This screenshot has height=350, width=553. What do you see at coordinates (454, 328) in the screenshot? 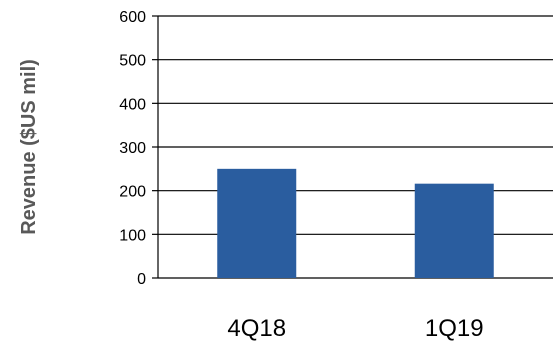
I see `x-tick-label: 1Q19` at bounding box center [454, 328].